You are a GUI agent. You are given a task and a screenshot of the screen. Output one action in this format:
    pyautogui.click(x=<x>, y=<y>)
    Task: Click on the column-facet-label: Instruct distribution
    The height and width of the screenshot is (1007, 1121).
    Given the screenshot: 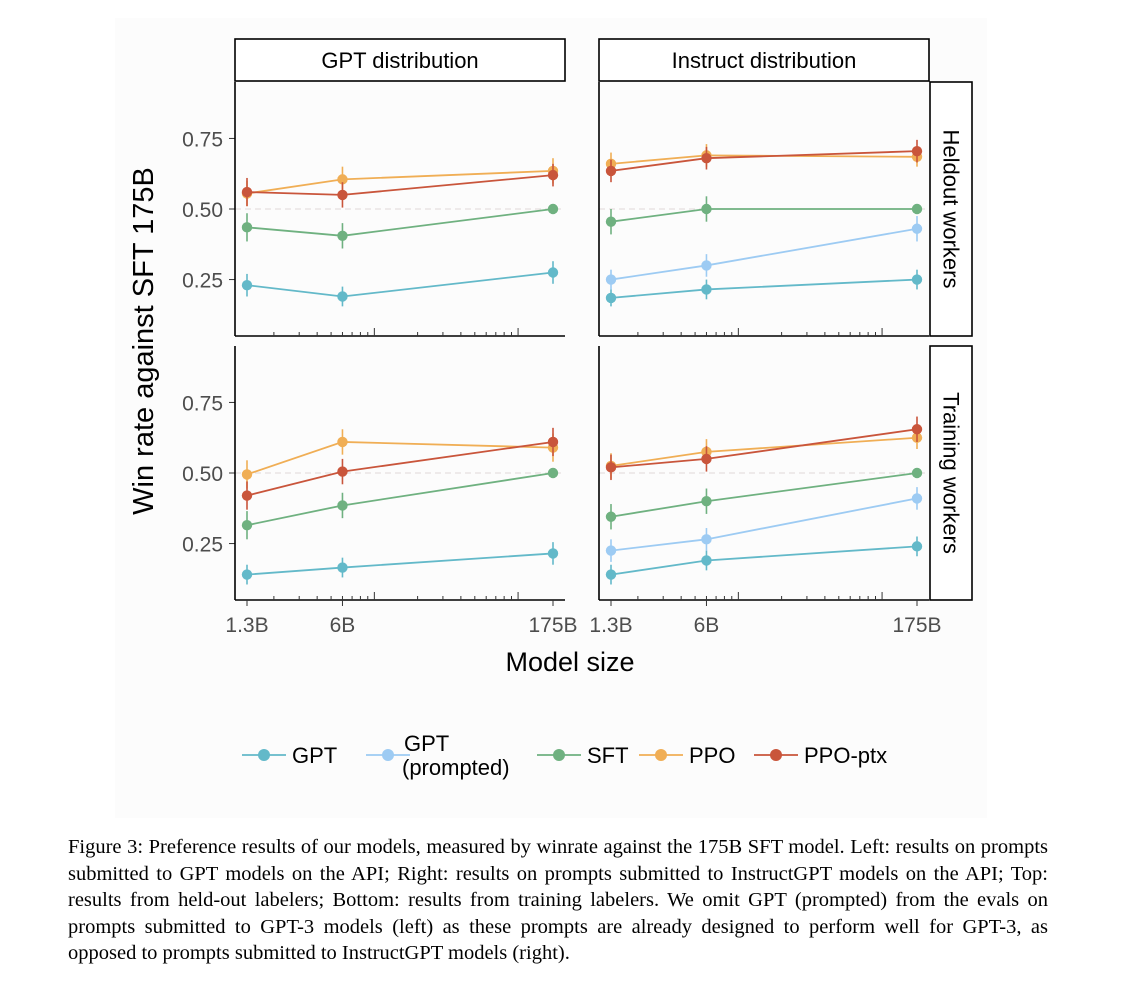 What is the action you would take?
    pyautogui.click(x=764, y=60)
    